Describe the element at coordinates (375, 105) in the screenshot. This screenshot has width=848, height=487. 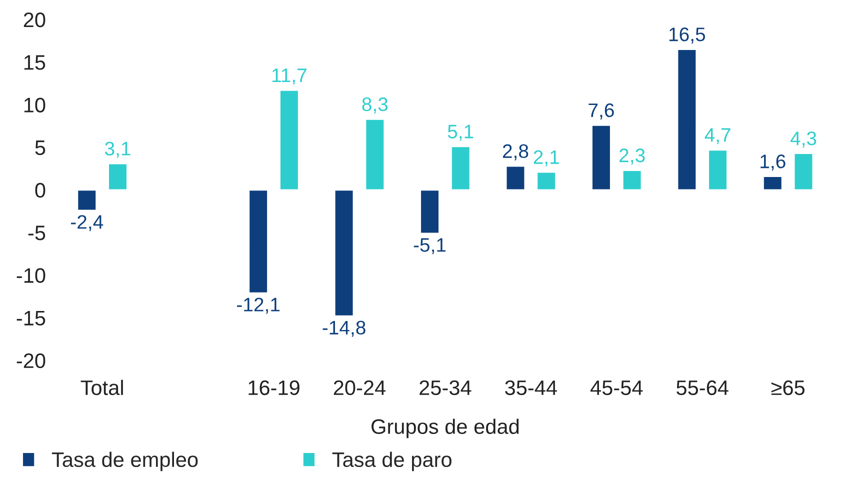
I see `data-label: 8,3` at that location.